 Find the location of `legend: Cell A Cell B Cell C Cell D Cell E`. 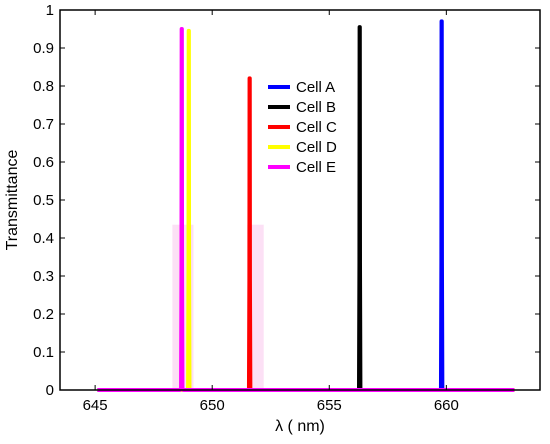

legend: Cell A Cell B Cell C Cell D Cell E is located at coordinates (302, 127).